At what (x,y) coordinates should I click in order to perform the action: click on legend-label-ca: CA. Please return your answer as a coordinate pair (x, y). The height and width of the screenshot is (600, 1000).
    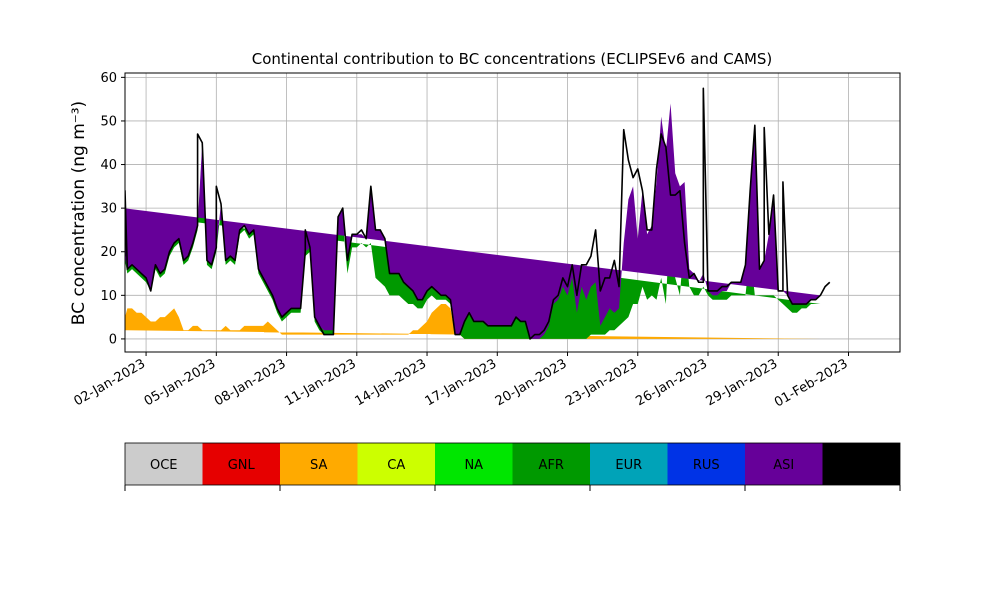
    Looking at the image, I should click on (396, 465).